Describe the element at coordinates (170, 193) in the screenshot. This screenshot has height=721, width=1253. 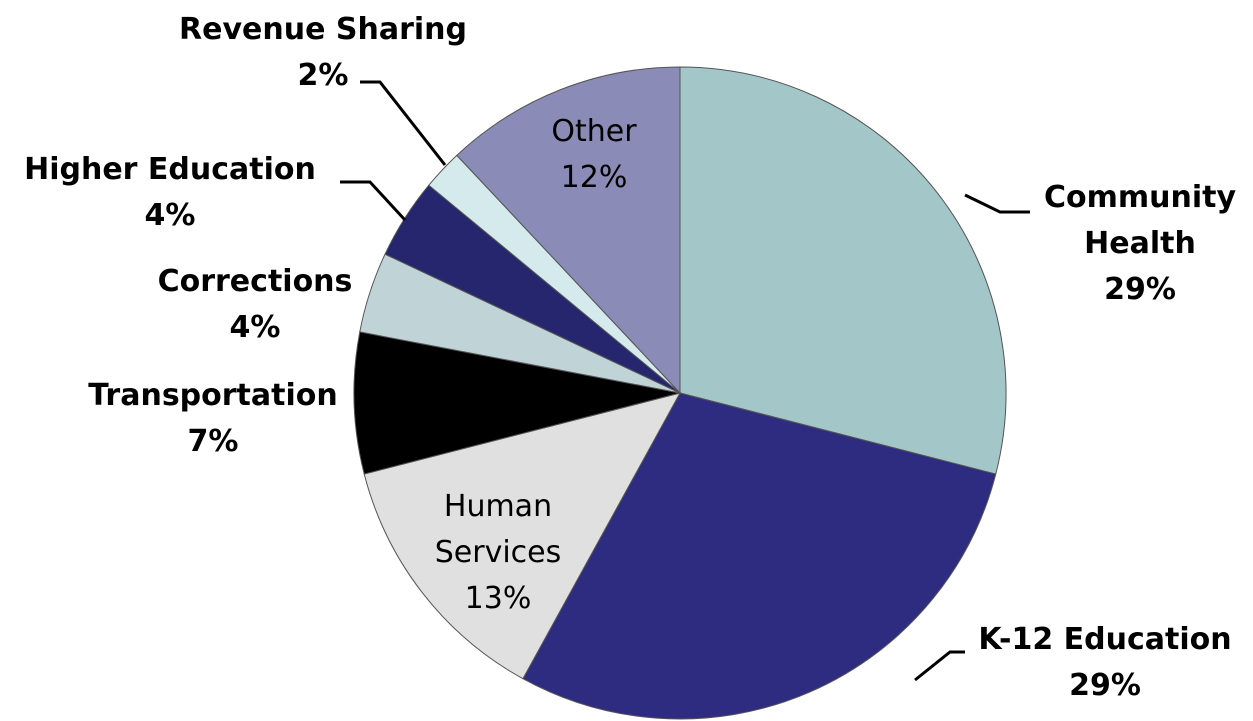
I see `slice-label: Higher Education 4%` at that location.